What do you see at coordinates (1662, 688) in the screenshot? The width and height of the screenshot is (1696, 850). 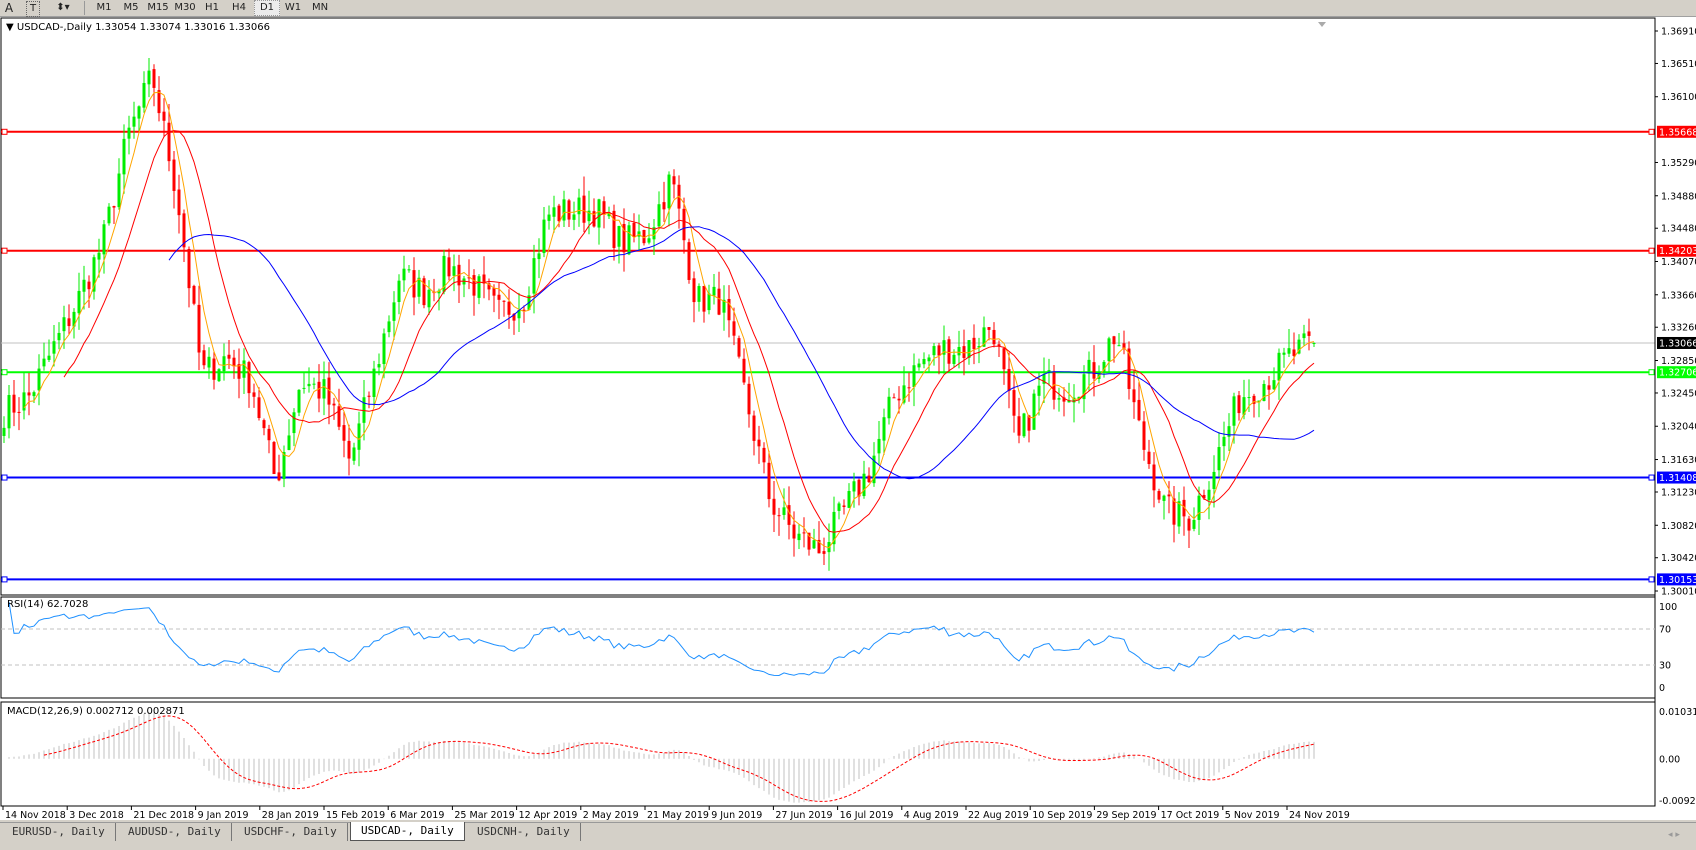 I see `rsi-tick-label: 0` at bounding box center [1662, 688].